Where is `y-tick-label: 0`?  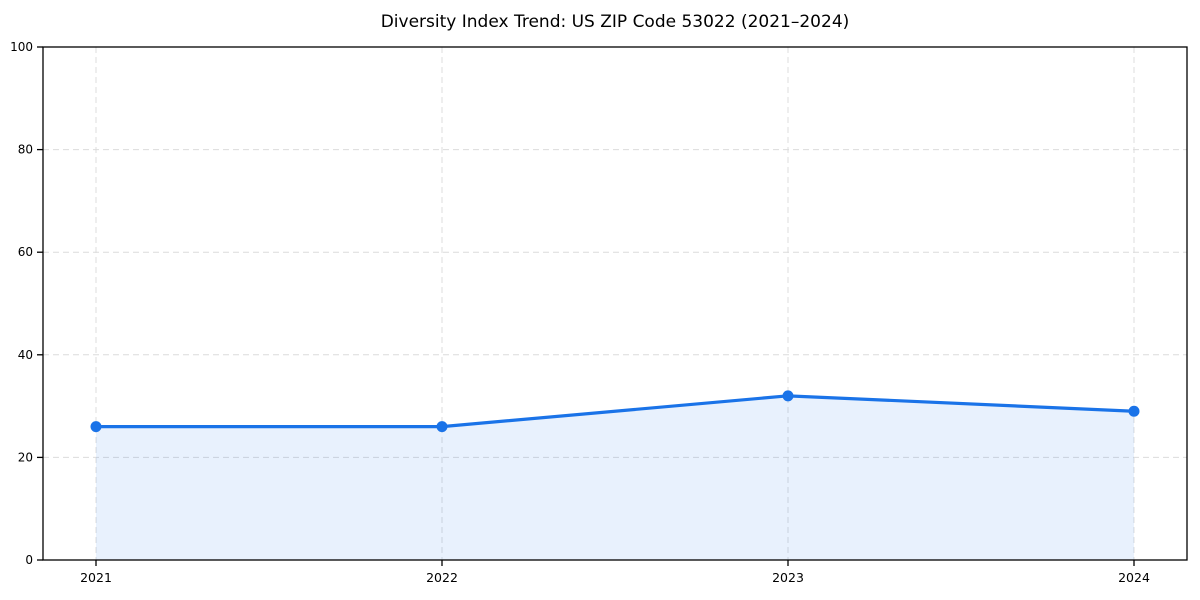 y-tick-label: 0 is located at coordinates (29, 560).